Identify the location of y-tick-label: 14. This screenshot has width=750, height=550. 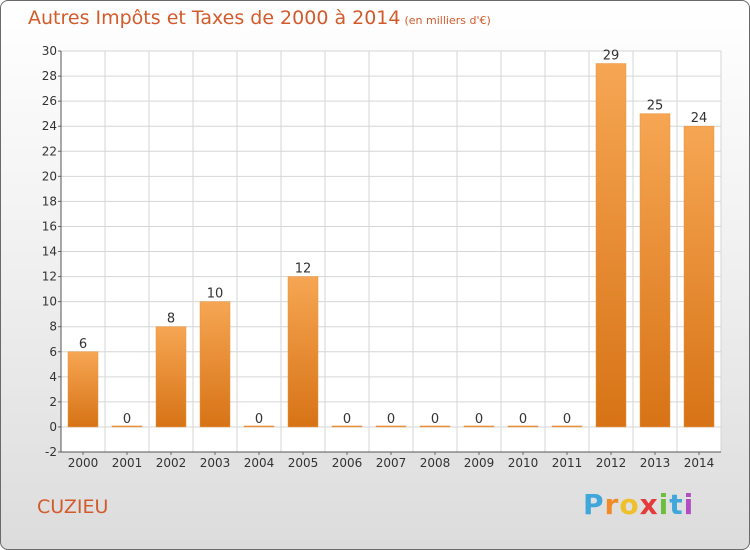
(49, 252).